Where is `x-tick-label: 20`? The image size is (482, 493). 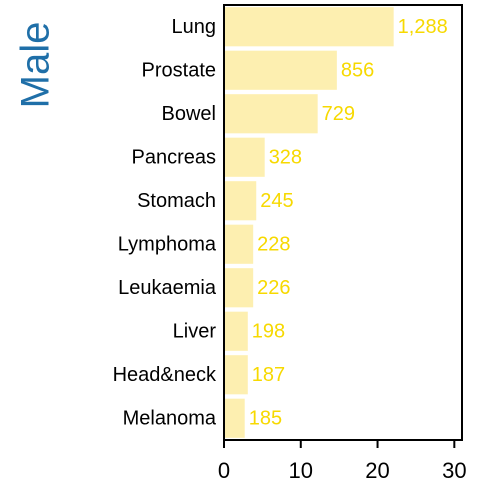
x-tick-label: 20 is located at coordinates (377, 470).